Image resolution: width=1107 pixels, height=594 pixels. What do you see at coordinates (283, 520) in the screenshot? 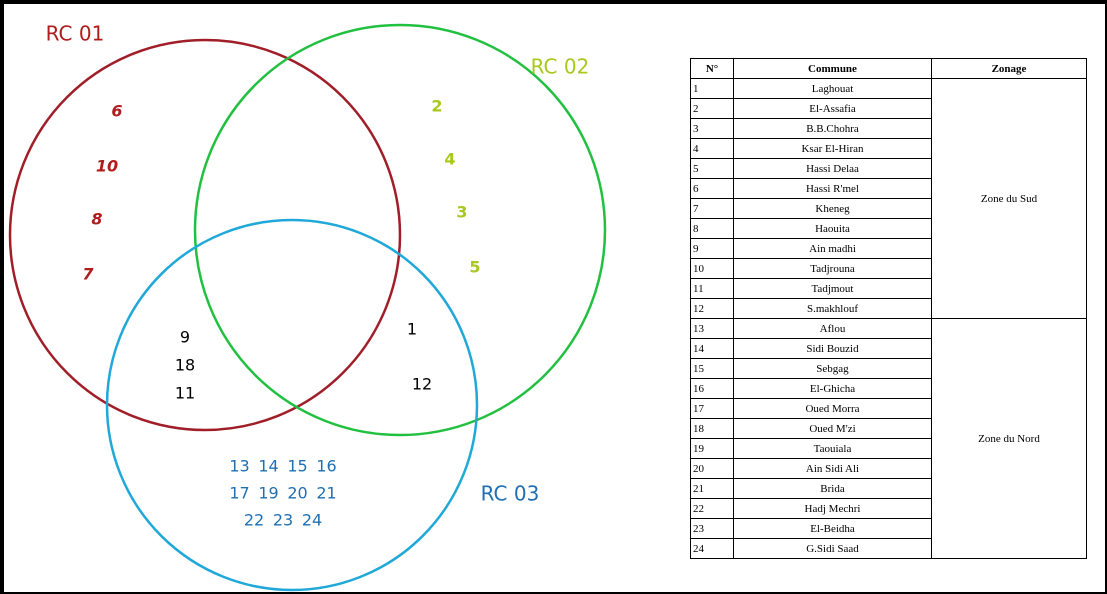
I see `region-number: 23` at bounding box center [283, 520].